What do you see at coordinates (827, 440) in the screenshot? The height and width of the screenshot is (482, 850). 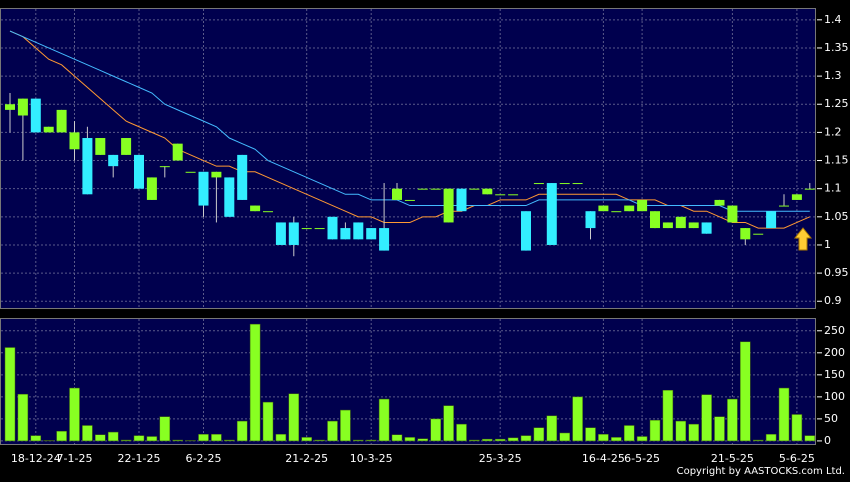 I see `y-tick-label: 0` at bounding box center [827, 440].